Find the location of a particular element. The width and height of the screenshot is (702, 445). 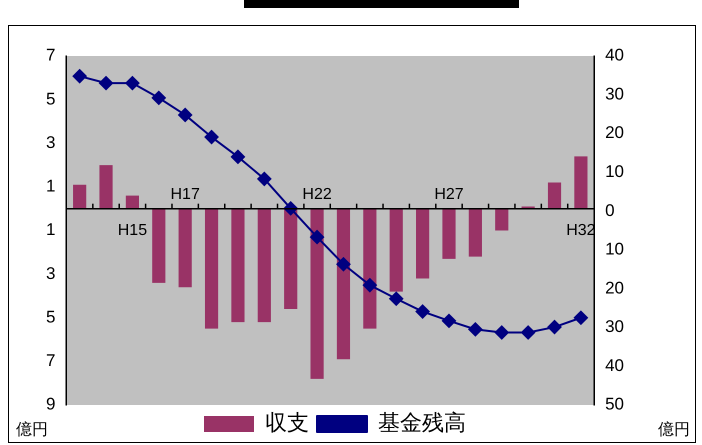

x-tick-label: H22 is located at coordinates (317, 195).